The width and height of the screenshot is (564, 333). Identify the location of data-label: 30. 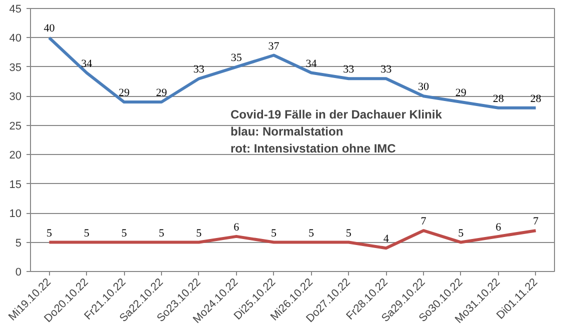
(424, 87).